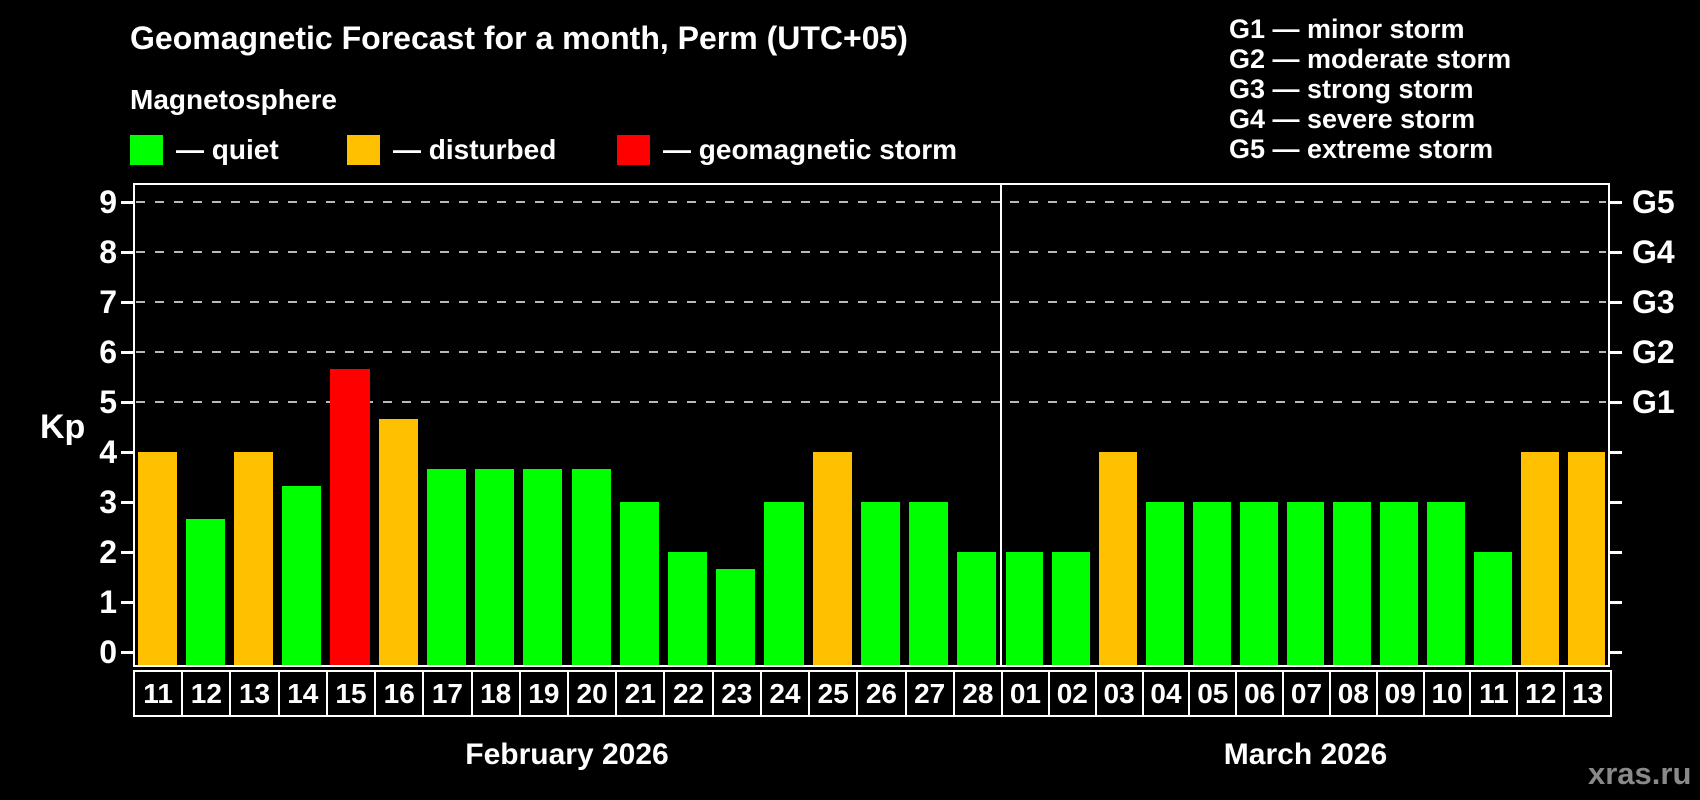 The image size is (1700, 800). I want to click on legend-swatch-storm, so click(633, 150).